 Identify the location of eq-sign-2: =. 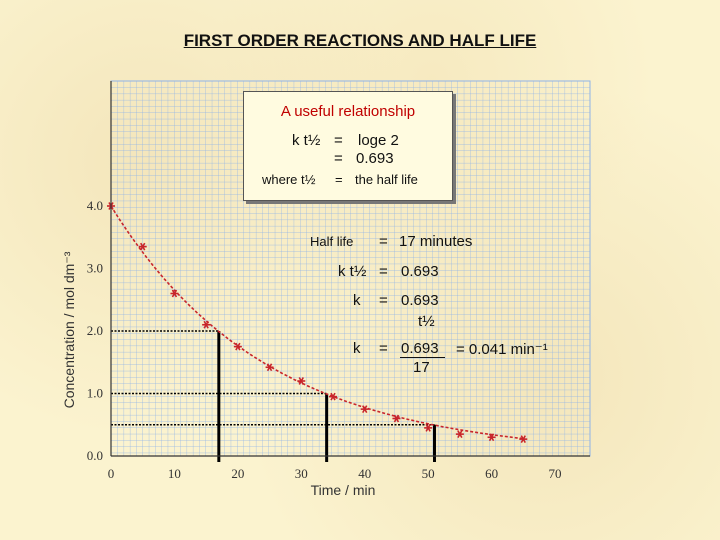
(338, 158).